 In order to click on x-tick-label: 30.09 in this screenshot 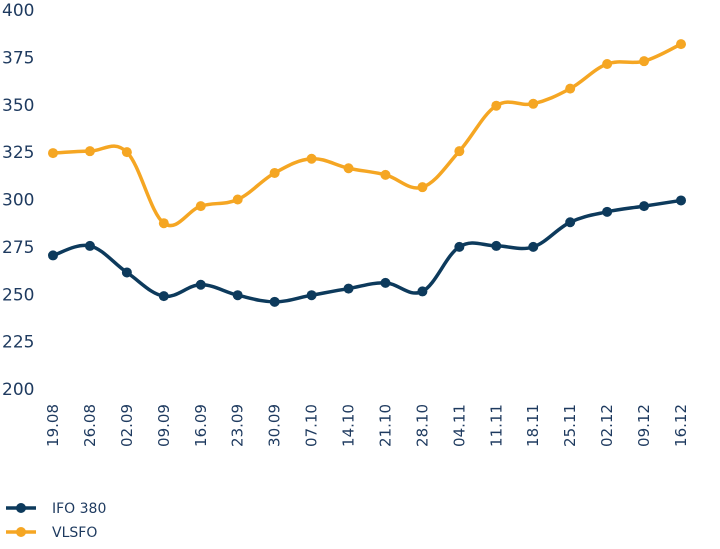, I will do `click(275, 425)`.